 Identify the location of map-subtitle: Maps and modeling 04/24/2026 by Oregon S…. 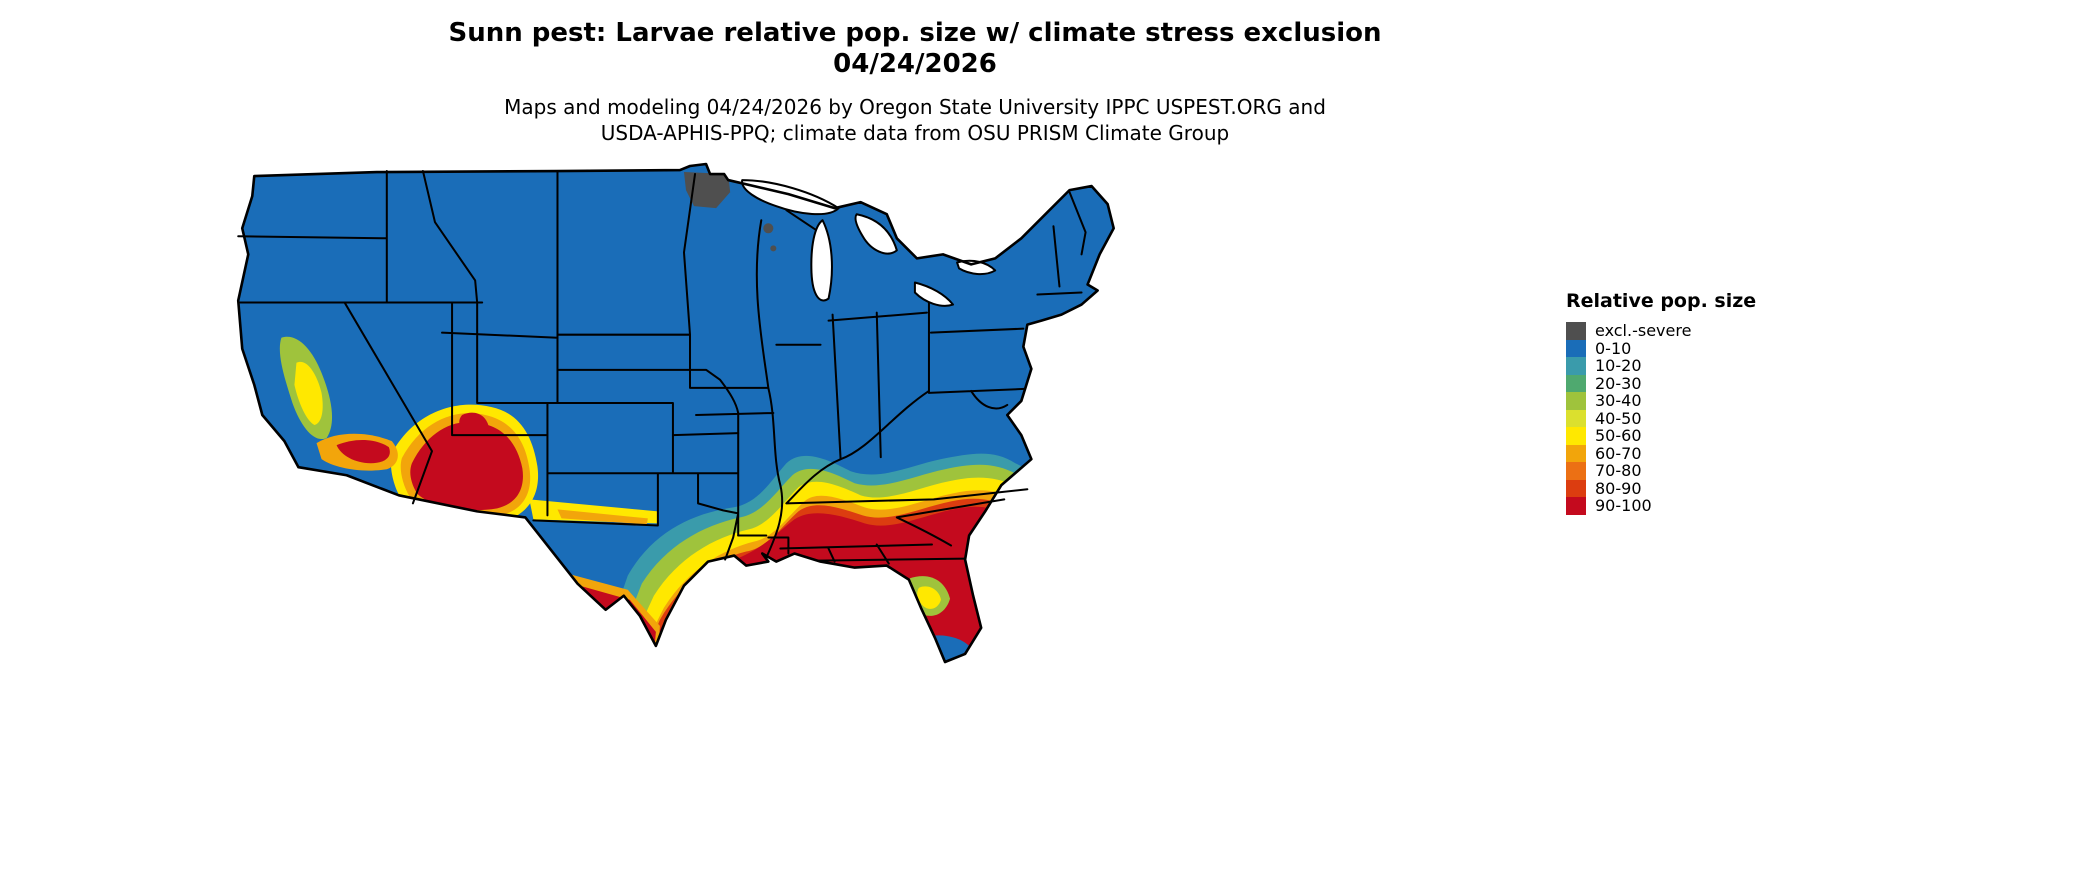
(915, 120).